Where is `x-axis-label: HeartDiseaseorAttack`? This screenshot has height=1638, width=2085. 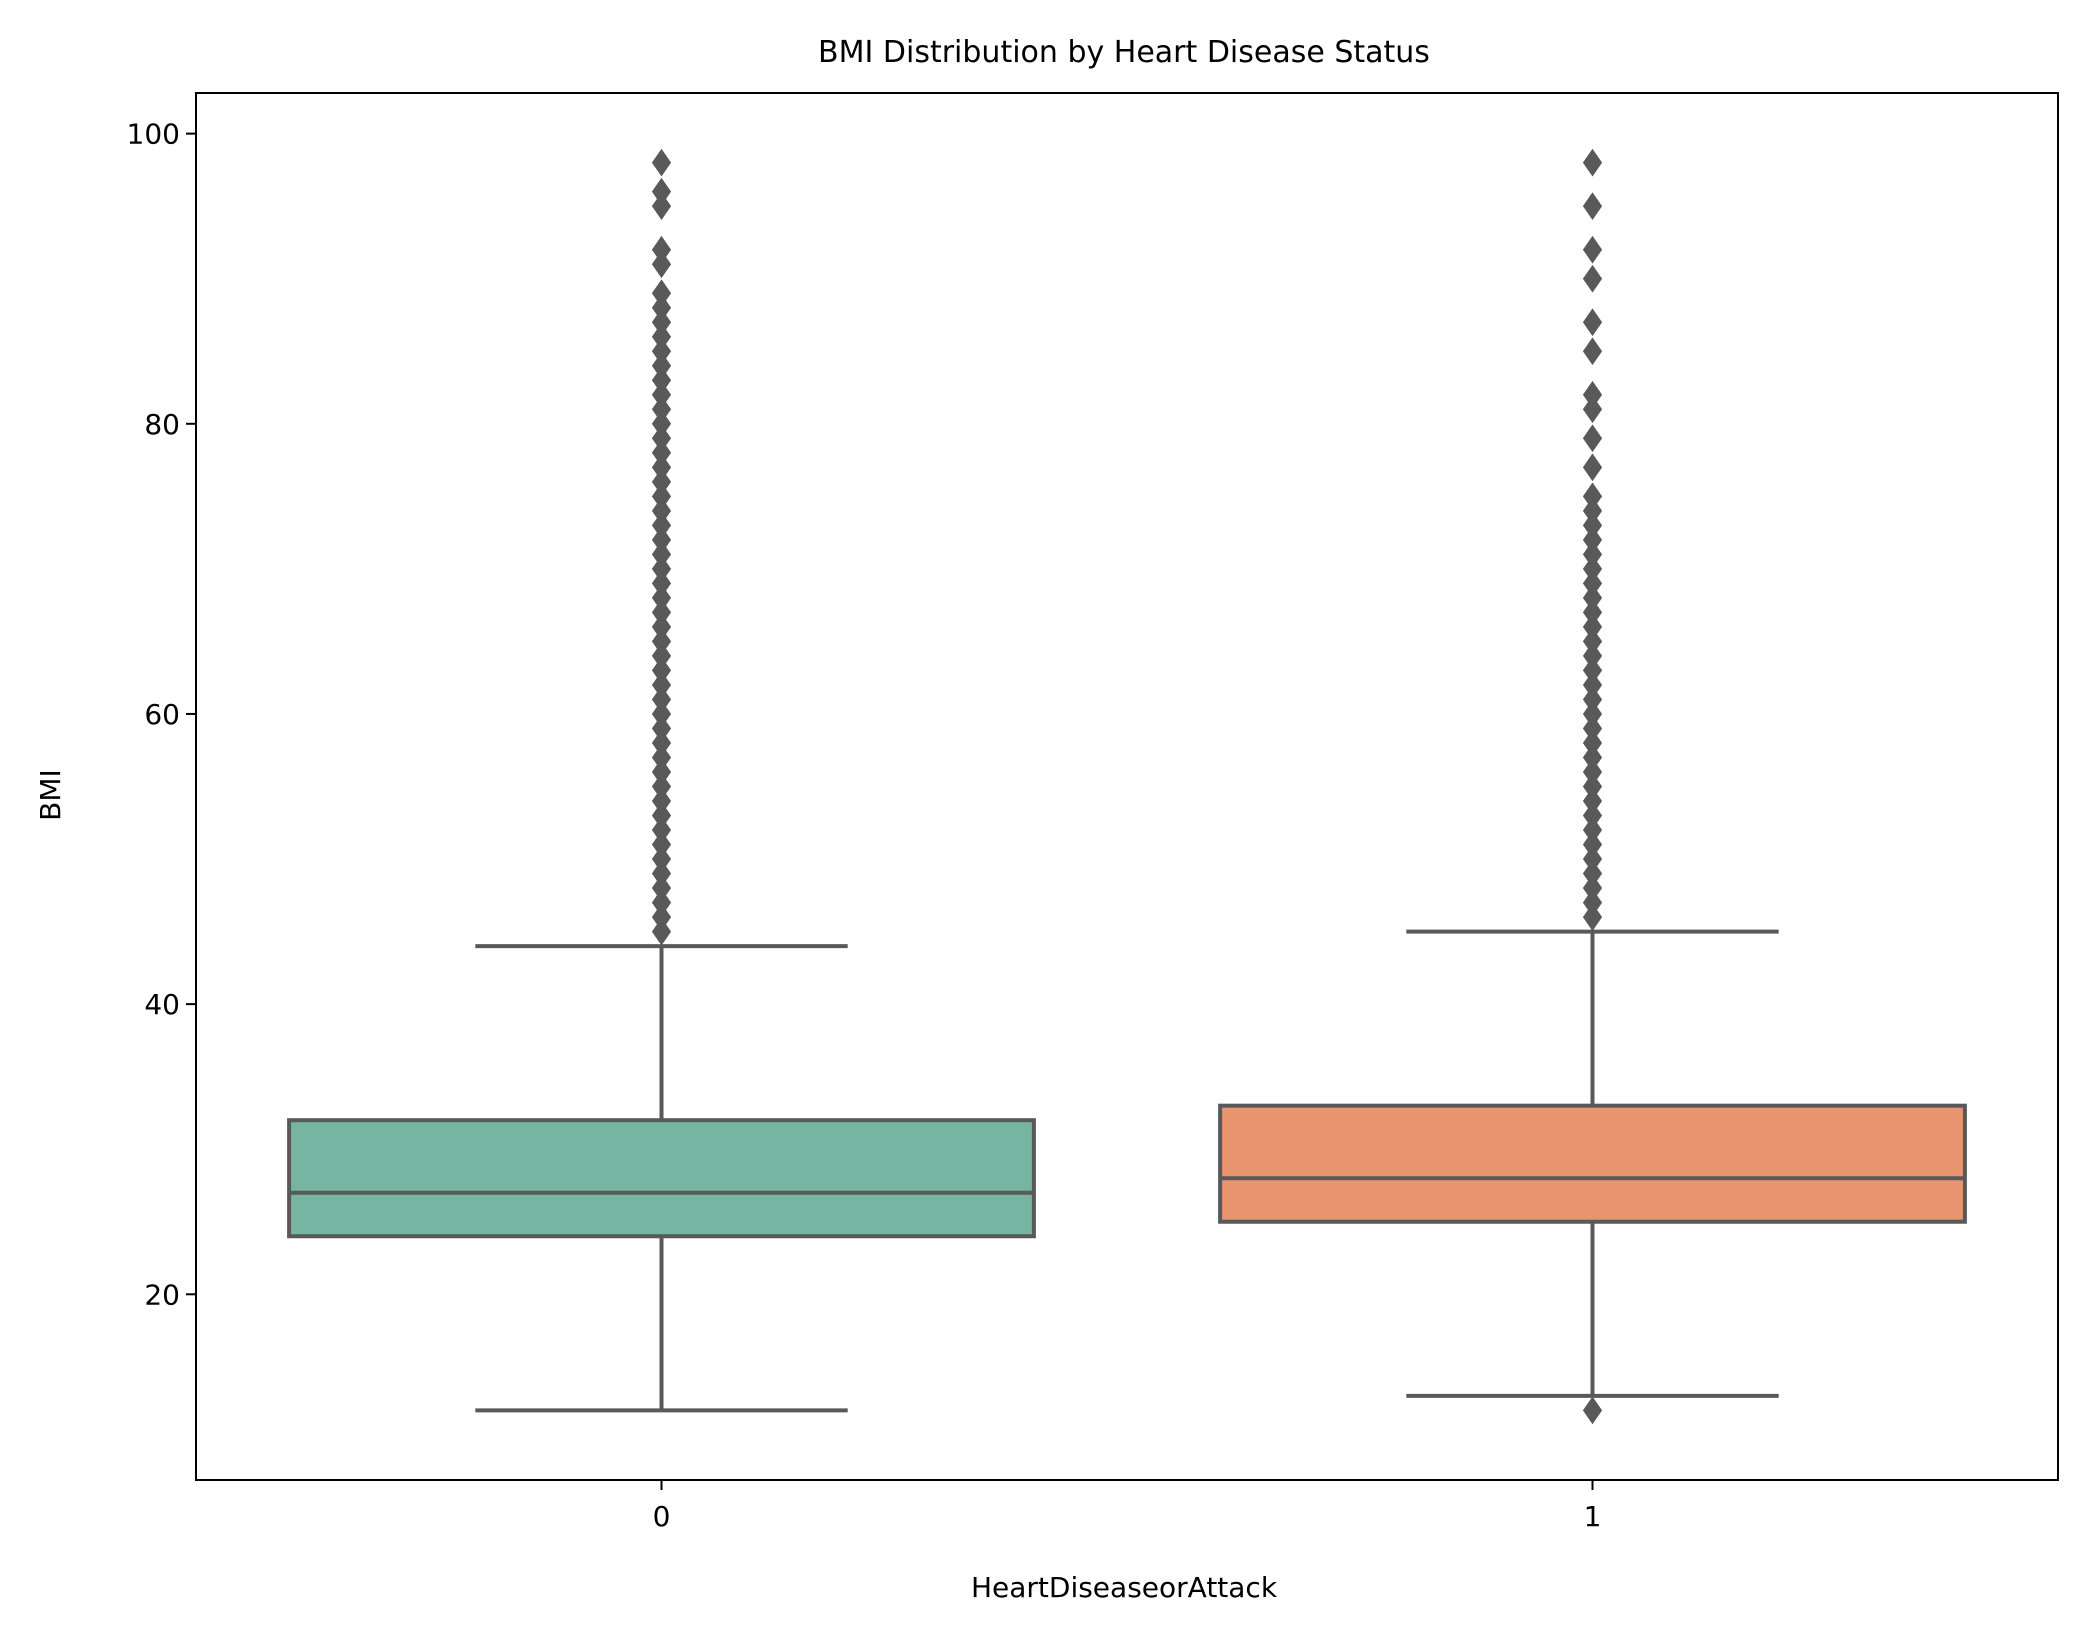 x-axis-label: HeartDiseaseorAttack is located at coordinates (1124, 1587).